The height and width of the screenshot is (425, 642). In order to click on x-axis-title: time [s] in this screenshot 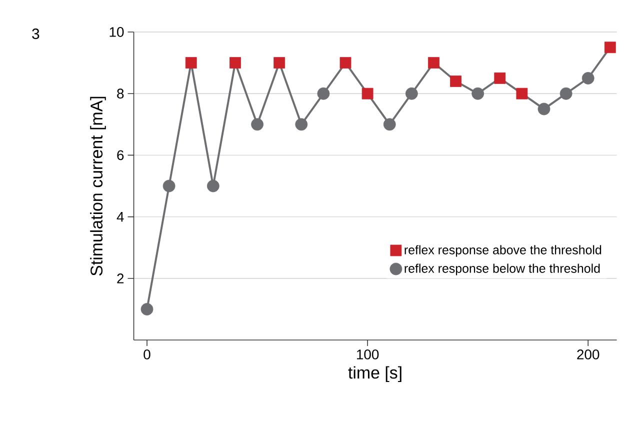, I will do `click(375, 374)`.